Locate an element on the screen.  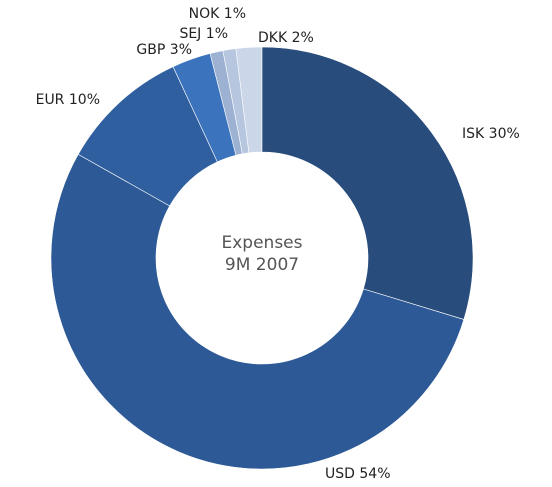
slice-value-label: 10% is located at coordinates (84, 100).